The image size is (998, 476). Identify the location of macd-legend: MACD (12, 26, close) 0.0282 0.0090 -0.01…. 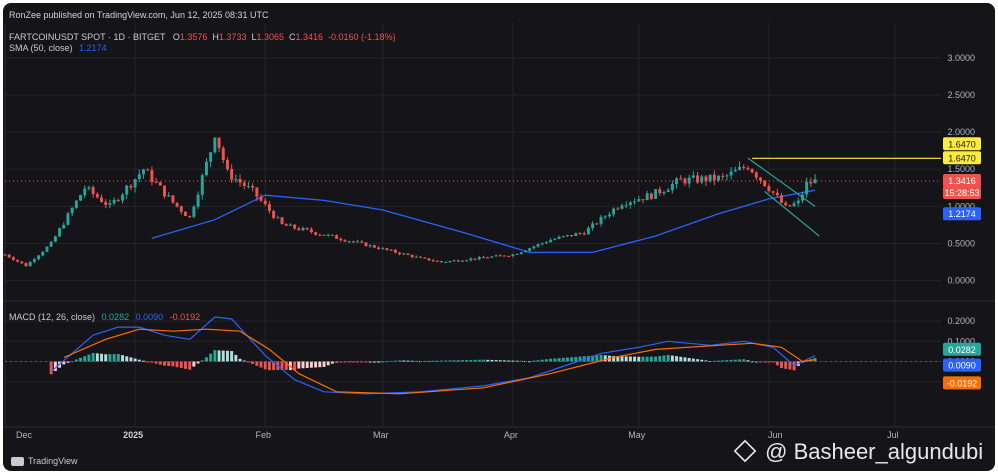
(104, 317).